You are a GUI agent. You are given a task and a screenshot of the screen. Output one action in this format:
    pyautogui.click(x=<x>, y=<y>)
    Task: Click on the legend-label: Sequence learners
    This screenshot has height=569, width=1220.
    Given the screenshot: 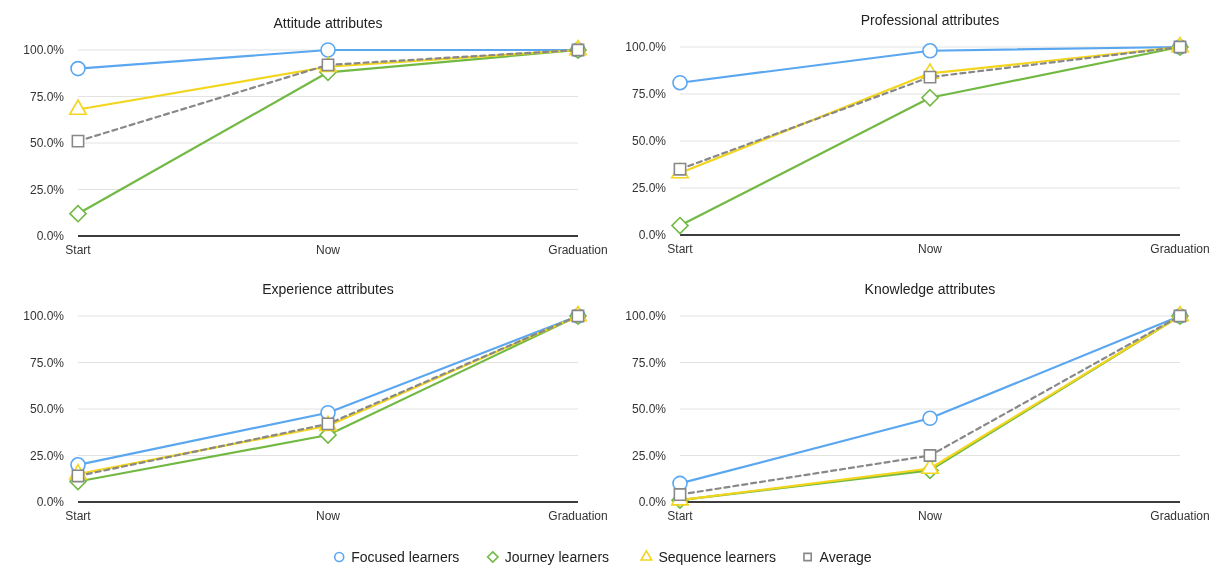 What is the action you would take?
    pyautogui.click(x=717, y=556)
    